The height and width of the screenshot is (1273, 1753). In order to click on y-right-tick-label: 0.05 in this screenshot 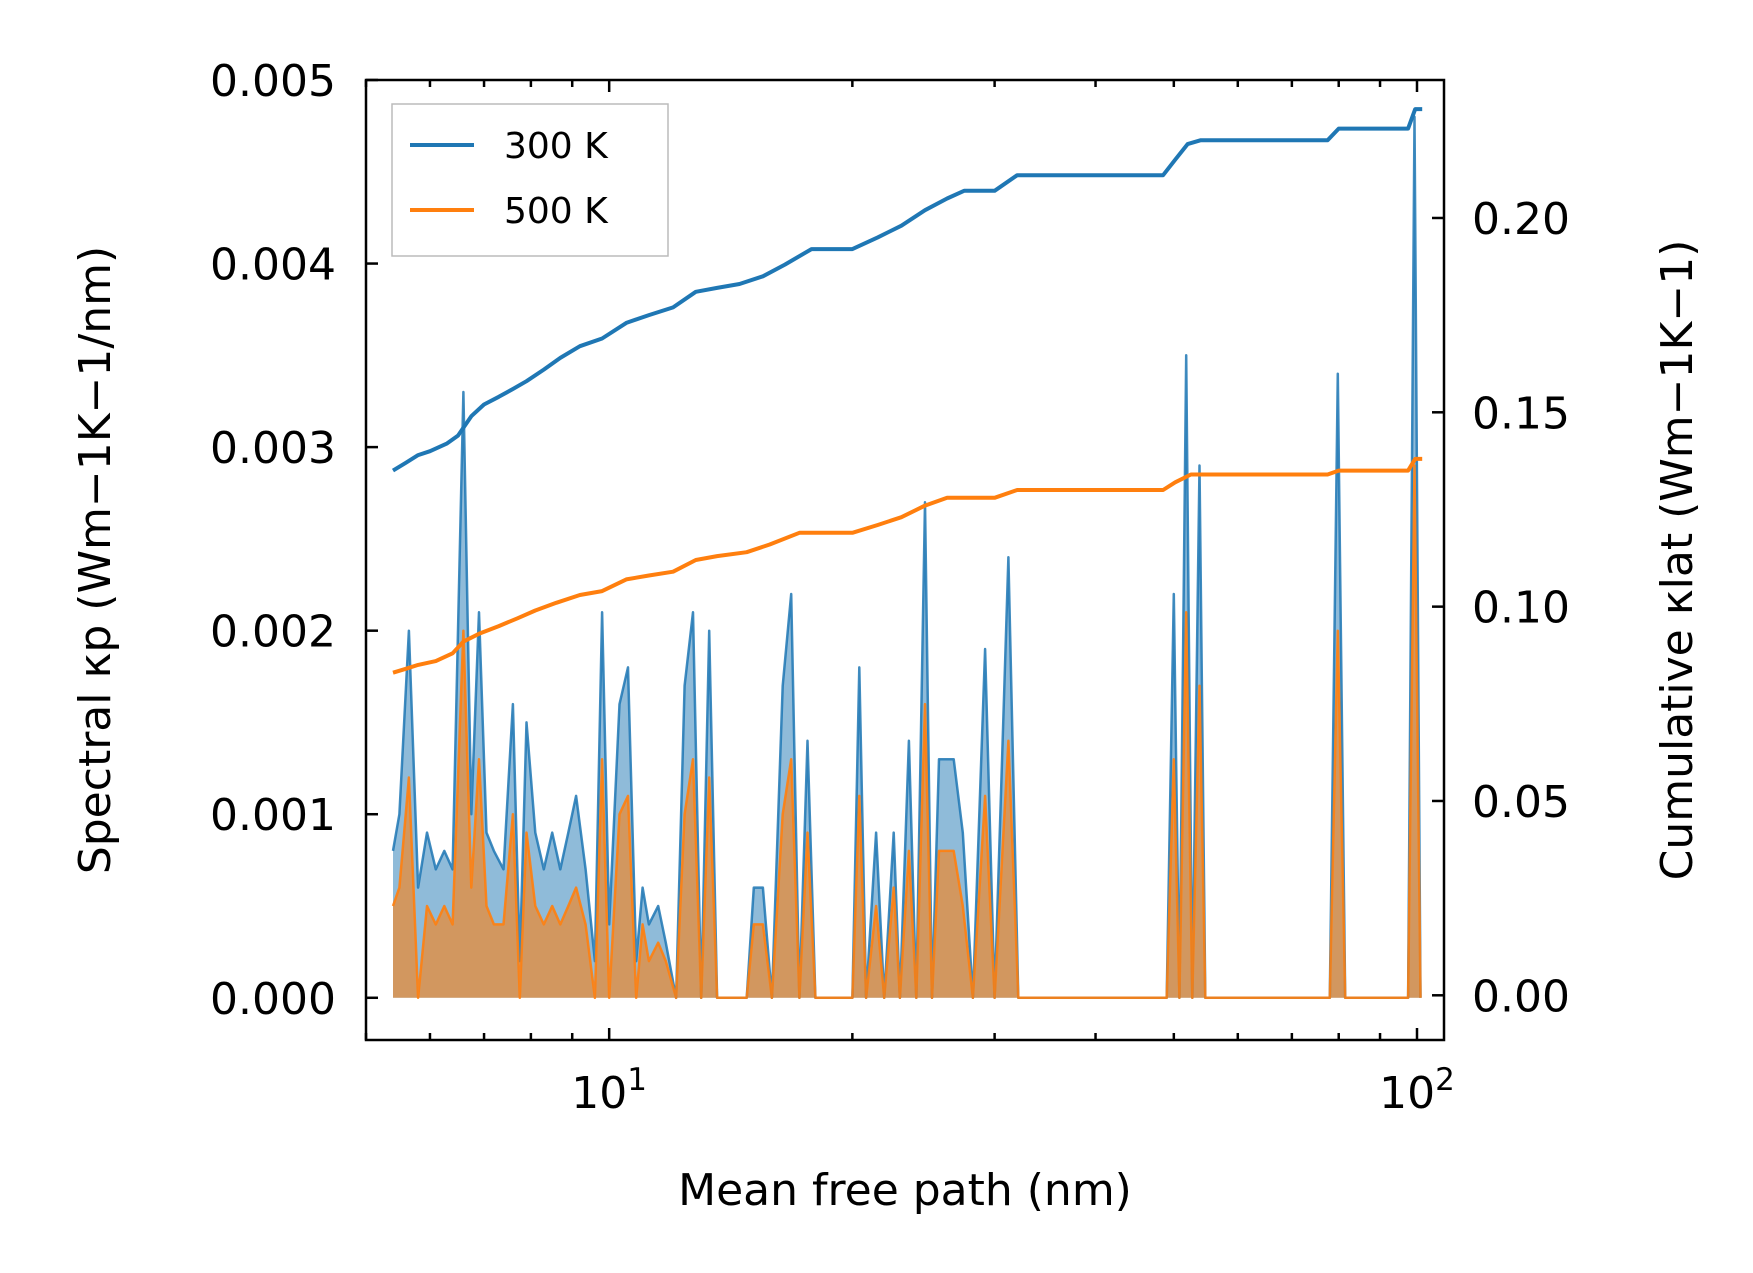, I will do `click(1521, 802)`.